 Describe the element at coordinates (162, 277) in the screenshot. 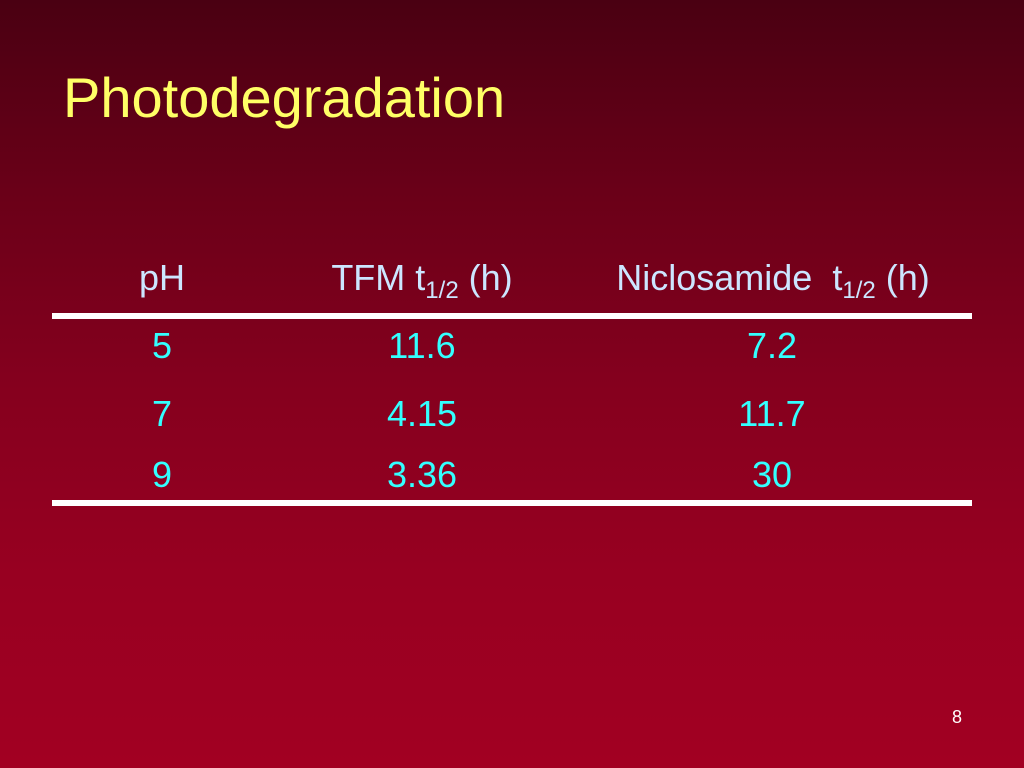

I see `column-header-ph: pH` at that location.